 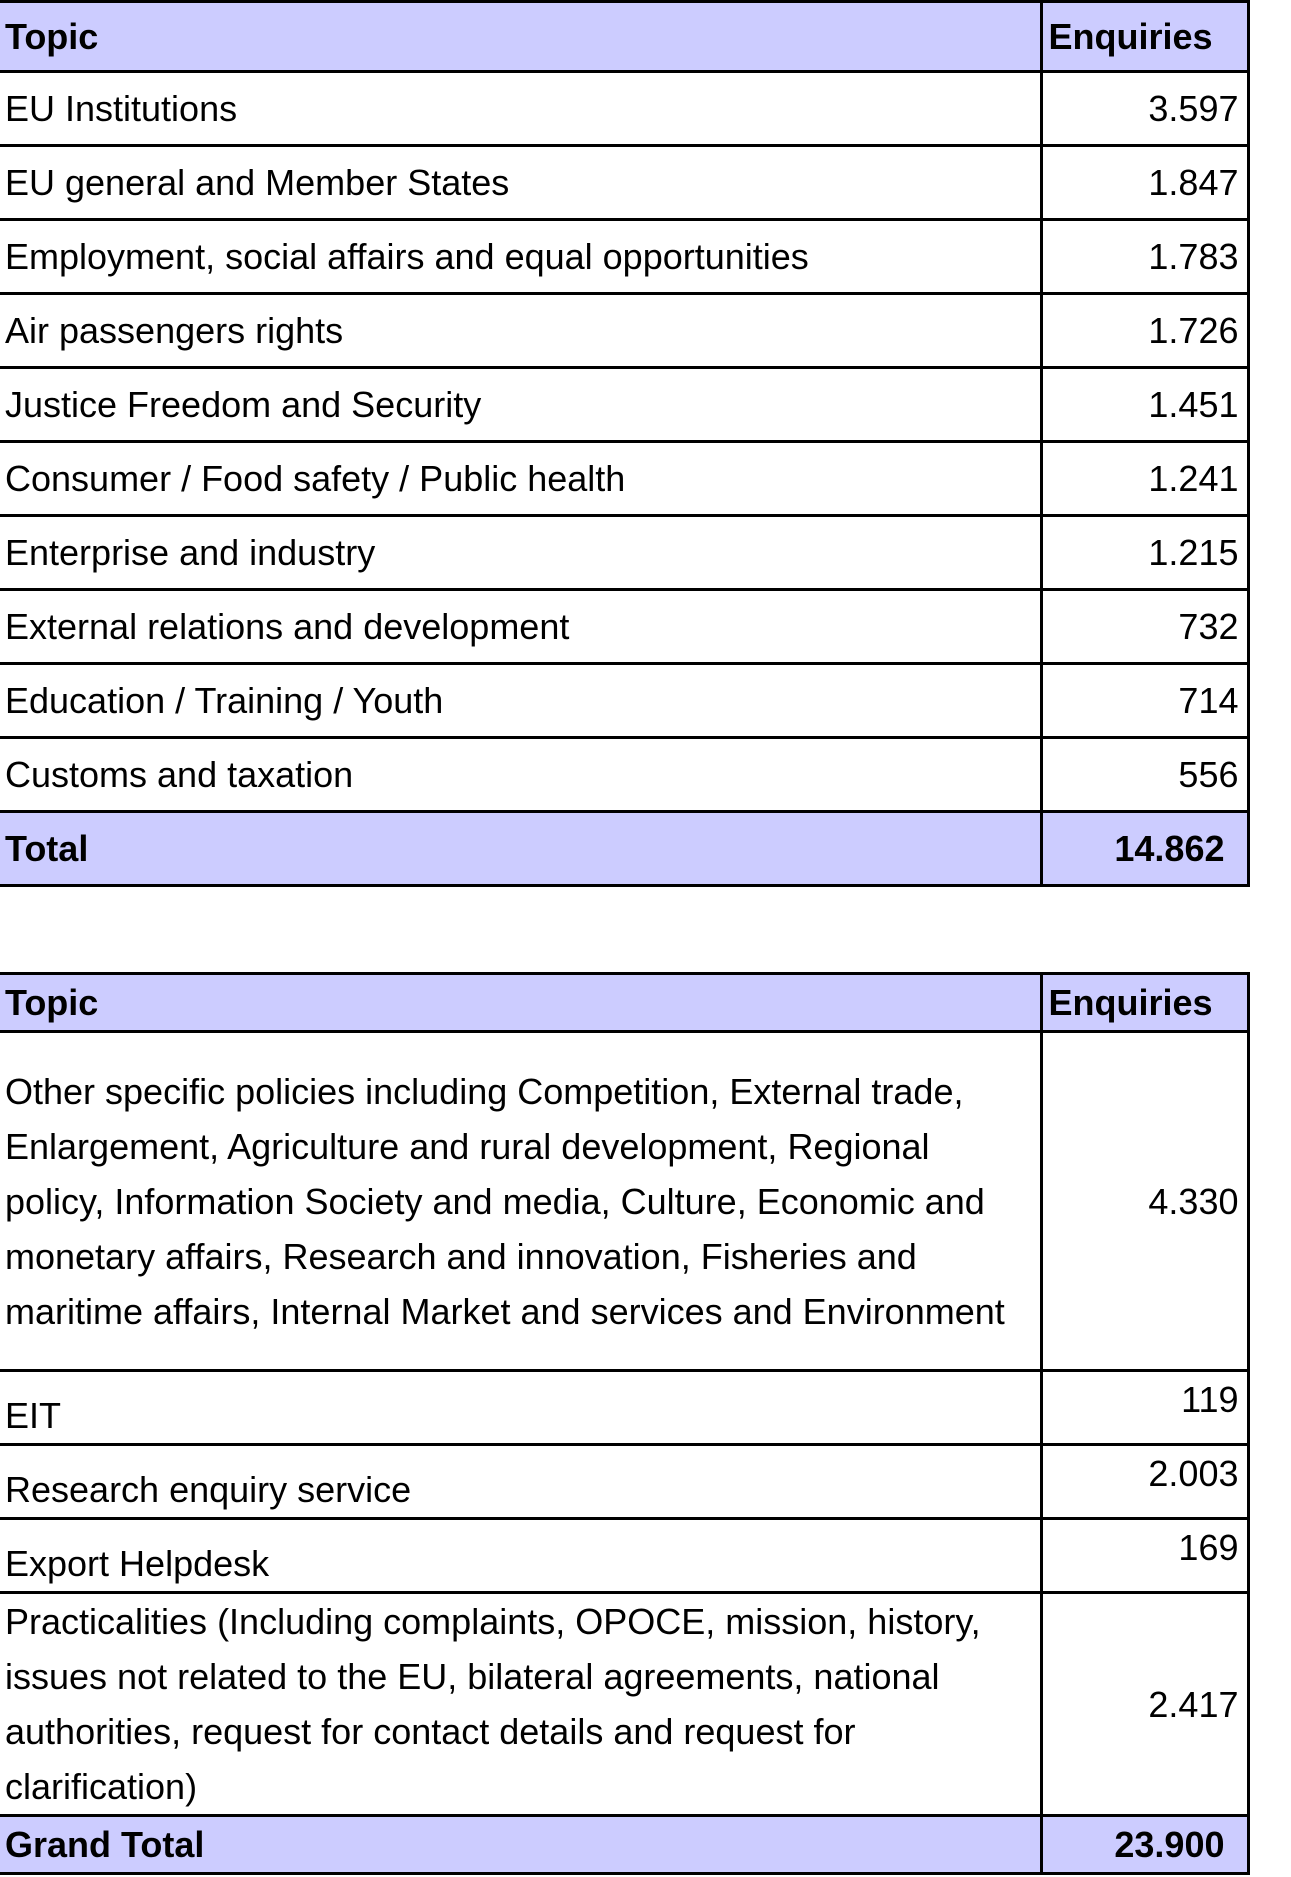 I want to click on enquiries-cell: 3.597, so click(x=1145, y=108).